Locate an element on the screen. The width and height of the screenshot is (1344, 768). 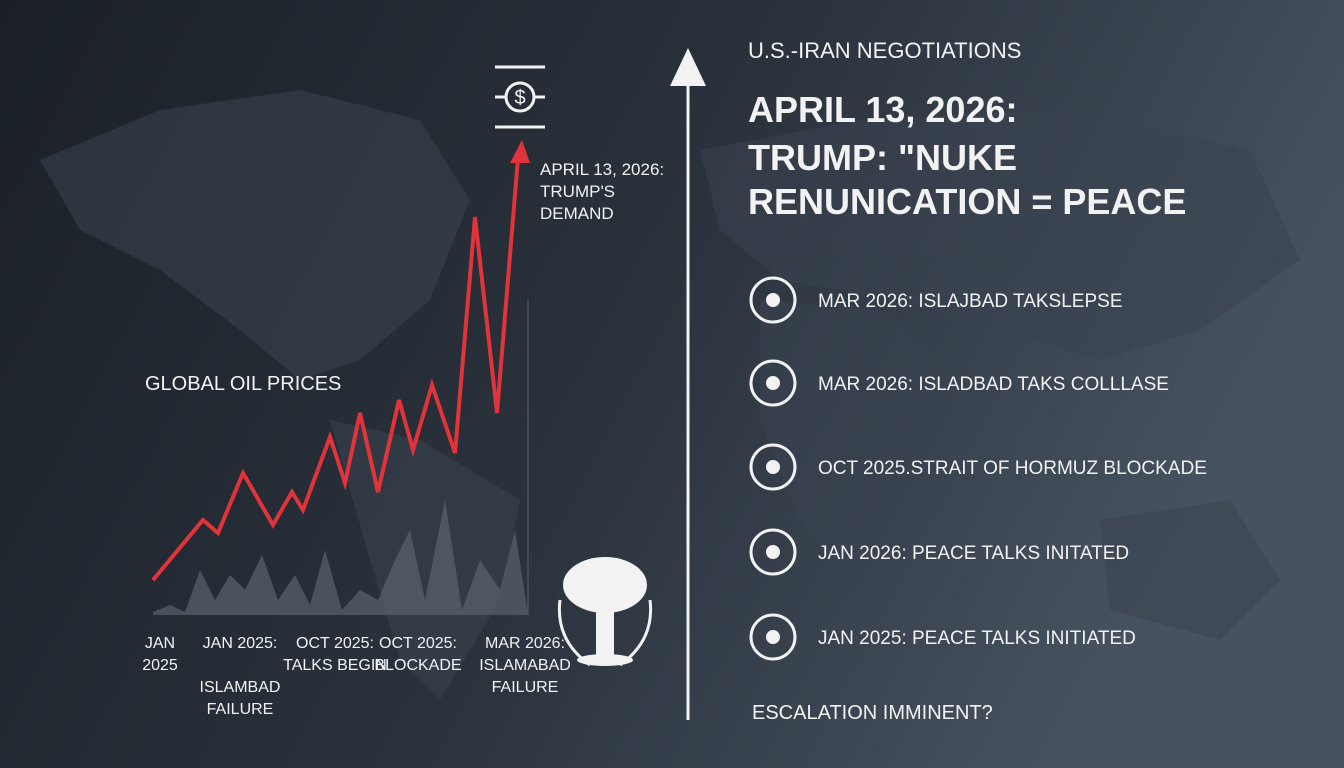
x-label: BLOCKADE is located at coordinates (417, 665).